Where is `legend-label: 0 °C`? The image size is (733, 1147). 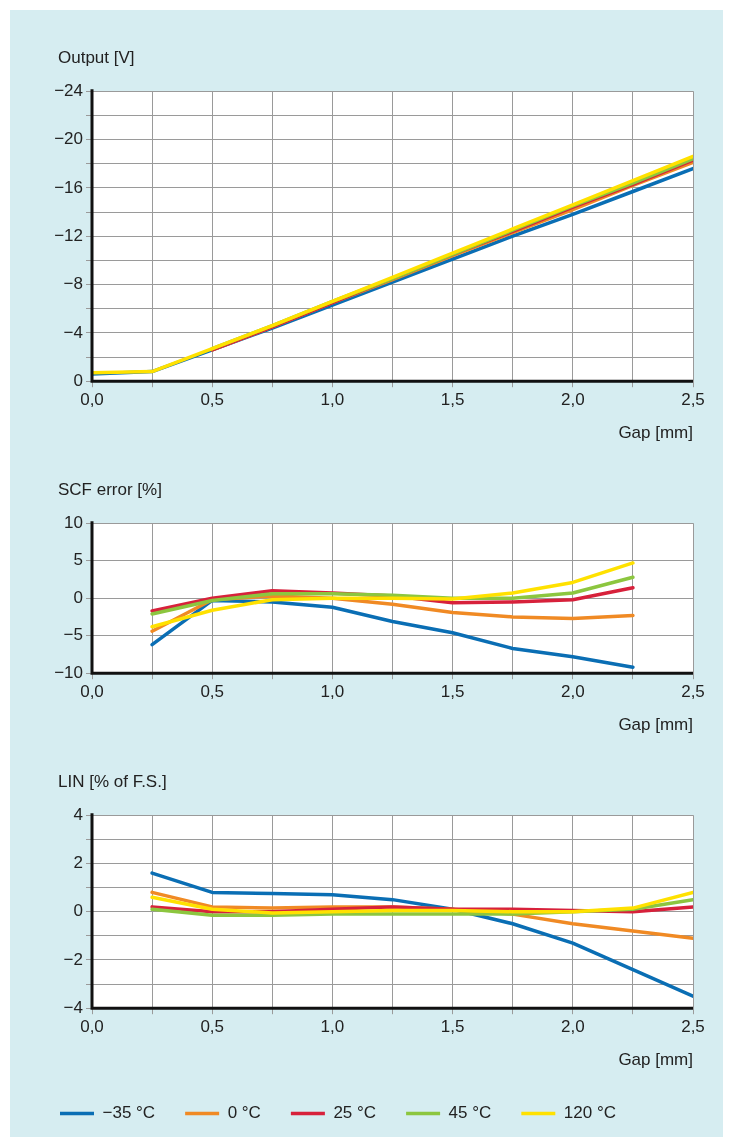 legend-label: 0 °C is located at coordinates (244, 1113).